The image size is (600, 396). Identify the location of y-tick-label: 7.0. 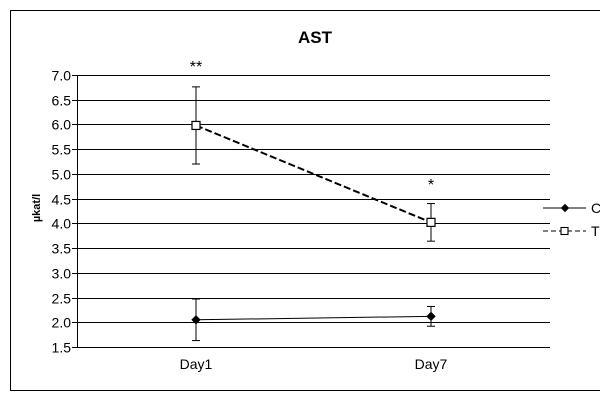
(62, 76).